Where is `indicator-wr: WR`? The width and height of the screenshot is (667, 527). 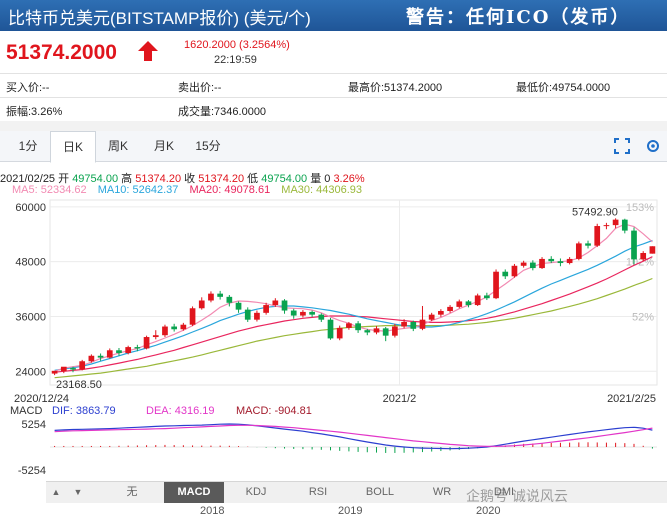
indicator-wr: WR is located at coordinates (442, 492).